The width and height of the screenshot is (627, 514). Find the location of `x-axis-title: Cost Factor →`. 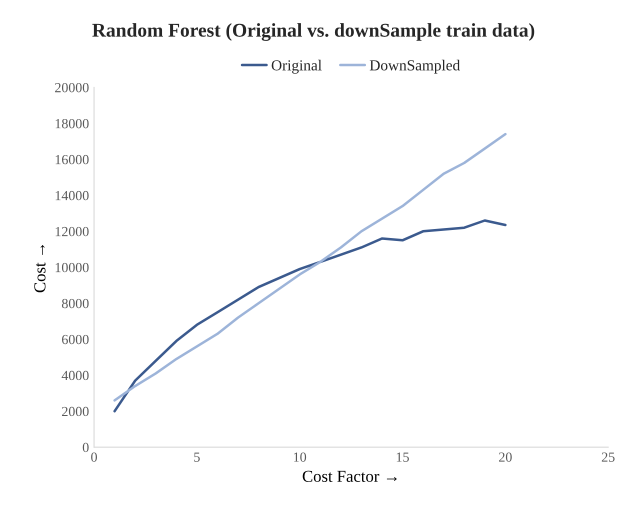

x-axis-title: Cost Factor → is located at coordinates (349, 476).